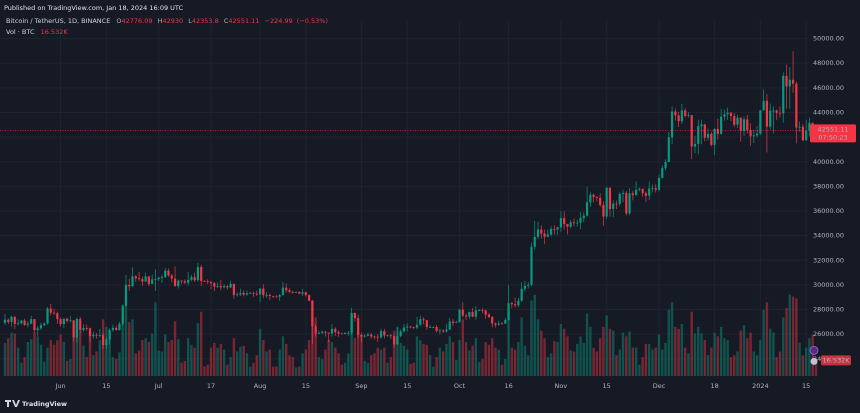 The width and height of the screenshot is (860, 413). Describe the element at coordinates (828, 310) in the screenshot. I see `y-tick-label: 28000.00` at that location.